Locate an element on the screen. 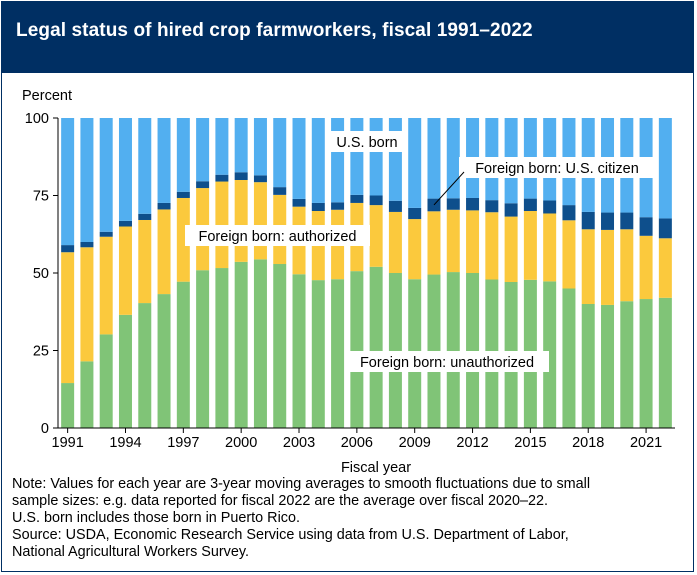 The height and width of the screenshot is (575, 697). bar-segment-foreign-born-u-s-citizen-2019 is located at coordinates (608, 221).